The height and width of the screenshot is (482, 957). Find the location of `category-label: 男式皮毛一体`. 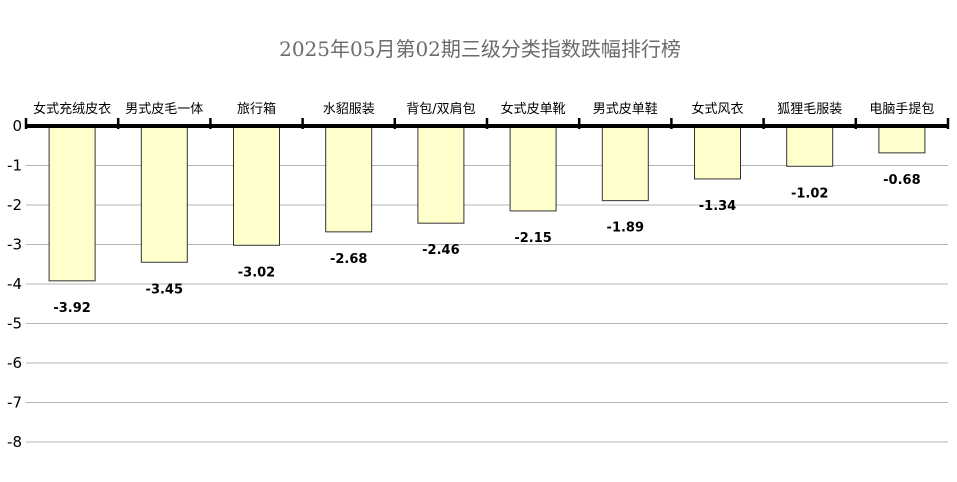

category-label: 男式皮毛一体 is located at coordinates (164, 109).